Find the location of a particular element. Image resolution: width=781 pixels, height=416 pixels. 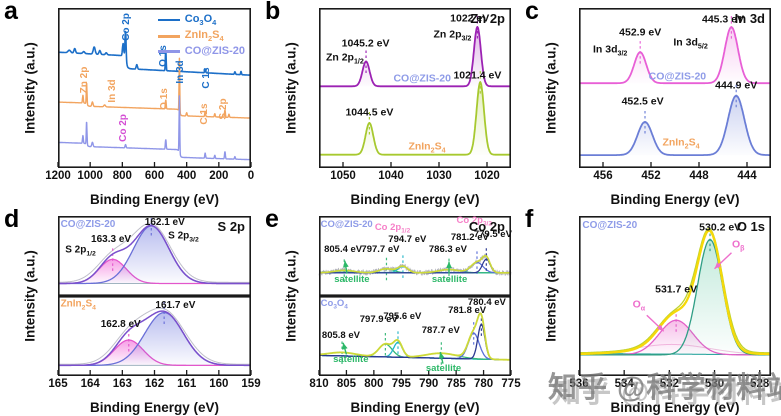

x-tick-label: 1200 is located at coordinates (58, 176).